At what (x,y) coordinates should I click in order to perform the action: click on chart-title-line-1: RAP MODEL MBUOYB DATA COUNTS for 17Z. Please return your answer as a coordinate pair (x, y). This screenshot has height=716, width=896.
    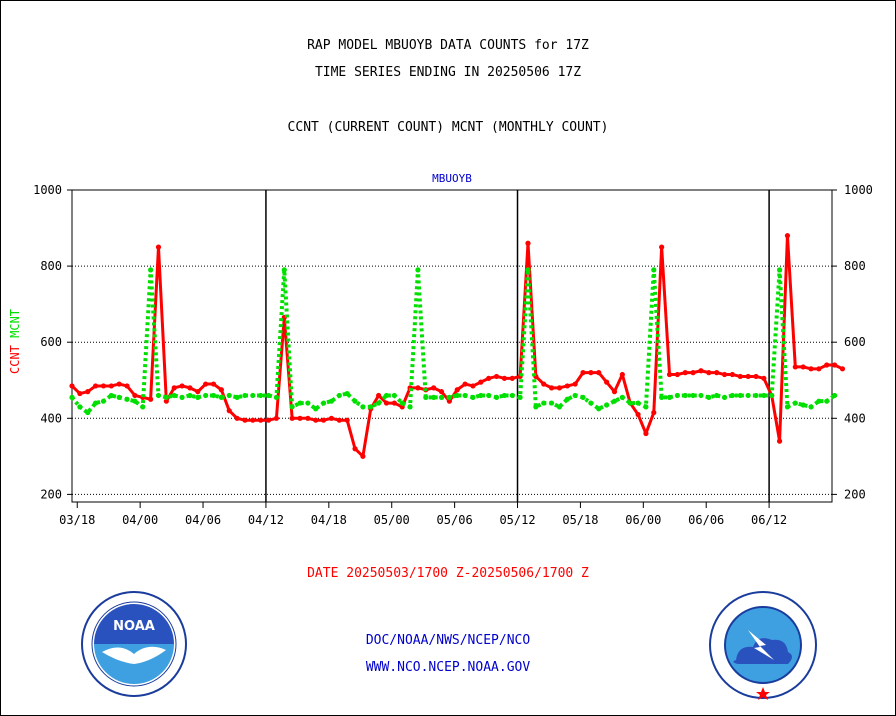
    Looking at the image, I should click on (448, 45).